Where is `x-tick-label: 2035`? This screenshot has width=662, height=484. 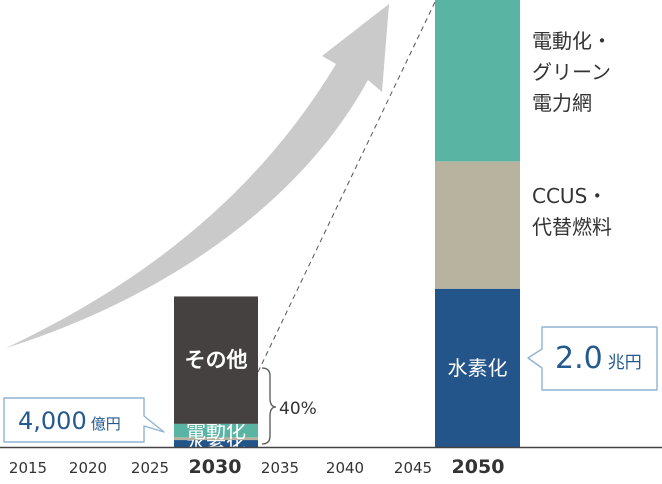 x-tick-label: 2035 is located at coordinates (280, 468).